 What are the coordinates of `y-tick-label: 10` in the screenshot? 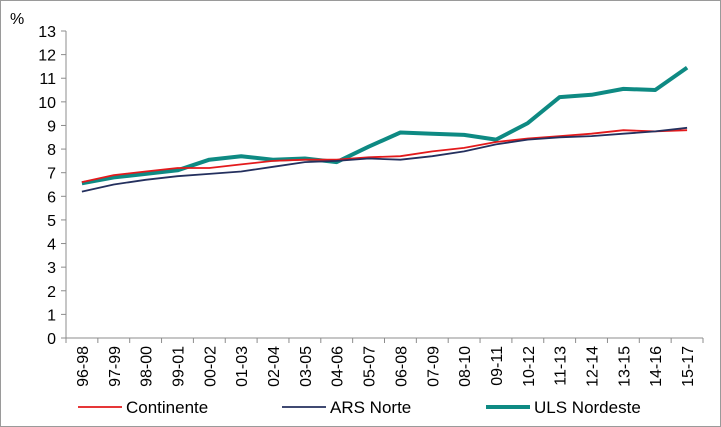 It's located at (47, 103).